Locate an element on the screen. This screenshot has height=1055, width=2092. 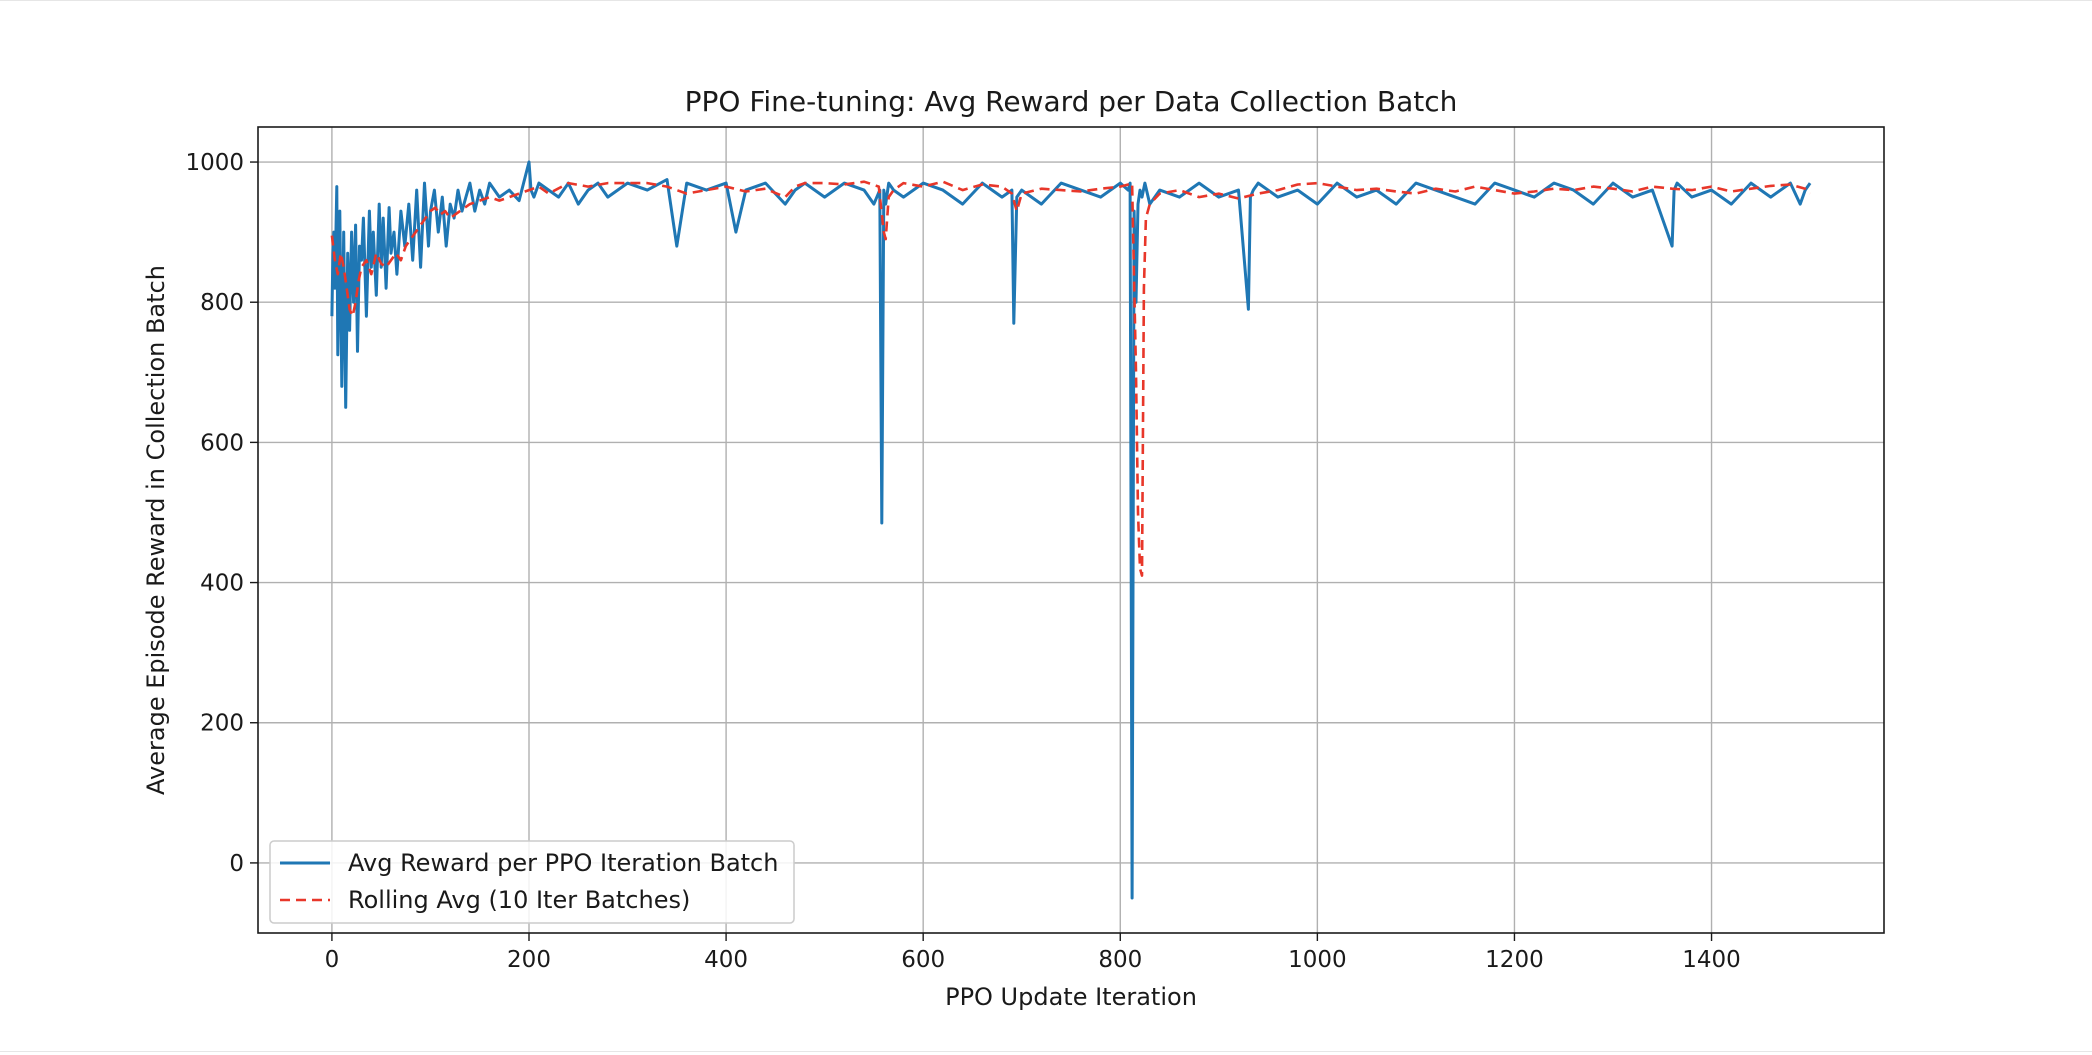
x-tick-label: 0 is located at coordinates (332, 960).